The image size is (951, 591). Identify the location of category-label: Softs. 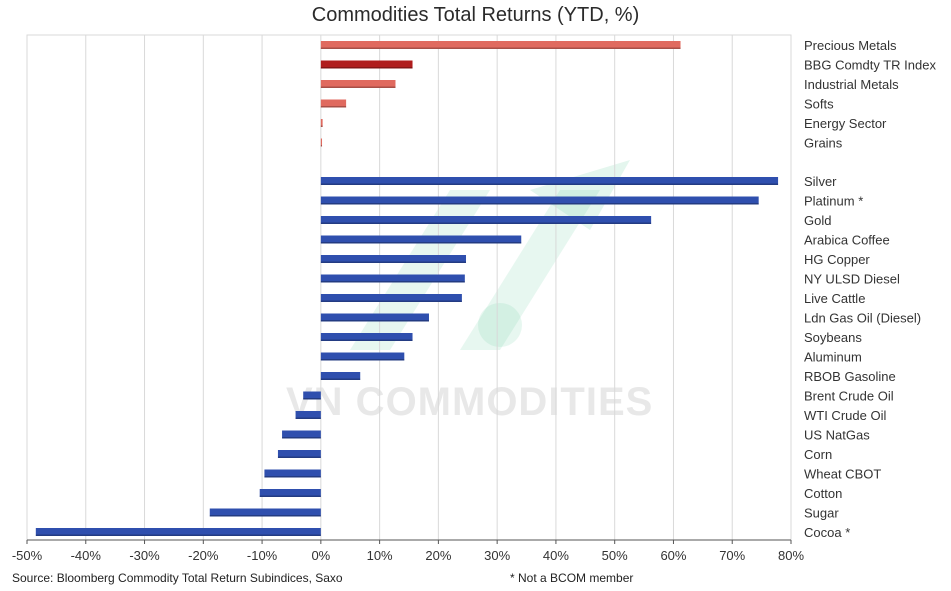
(819, 104).